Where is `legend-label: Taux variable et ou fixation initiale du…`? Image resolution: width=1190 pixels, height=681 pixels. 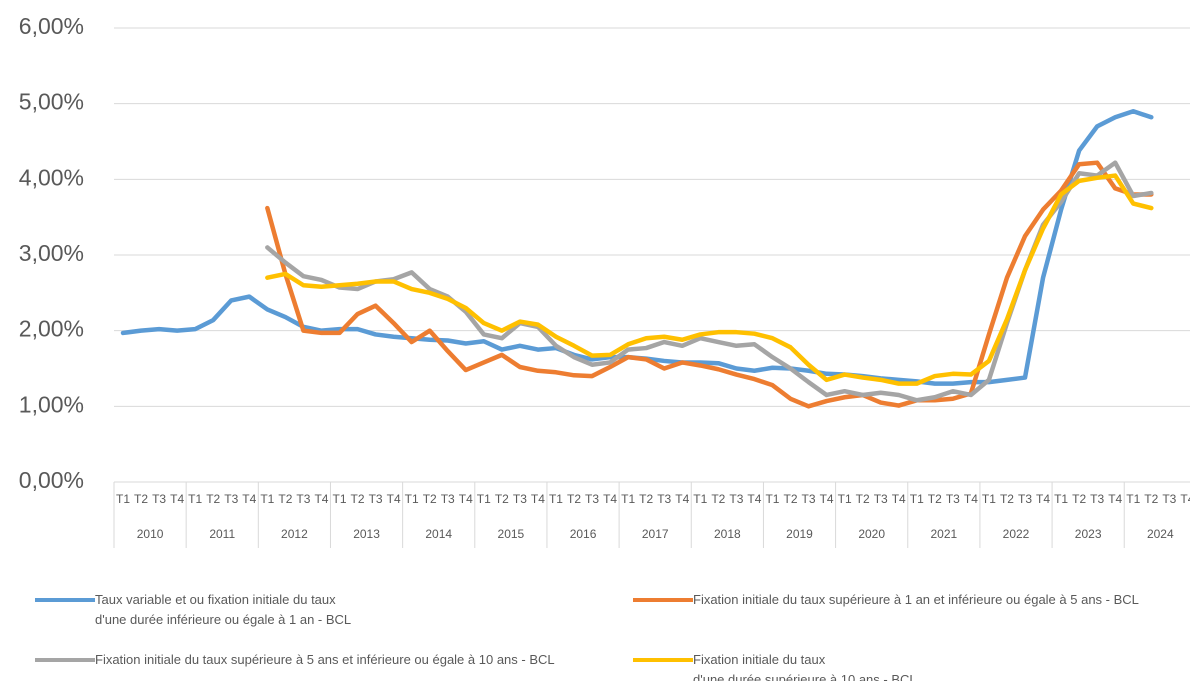
legend-label: Taux variable et ou fixation initiale du… is located at coordinates (223, 609).